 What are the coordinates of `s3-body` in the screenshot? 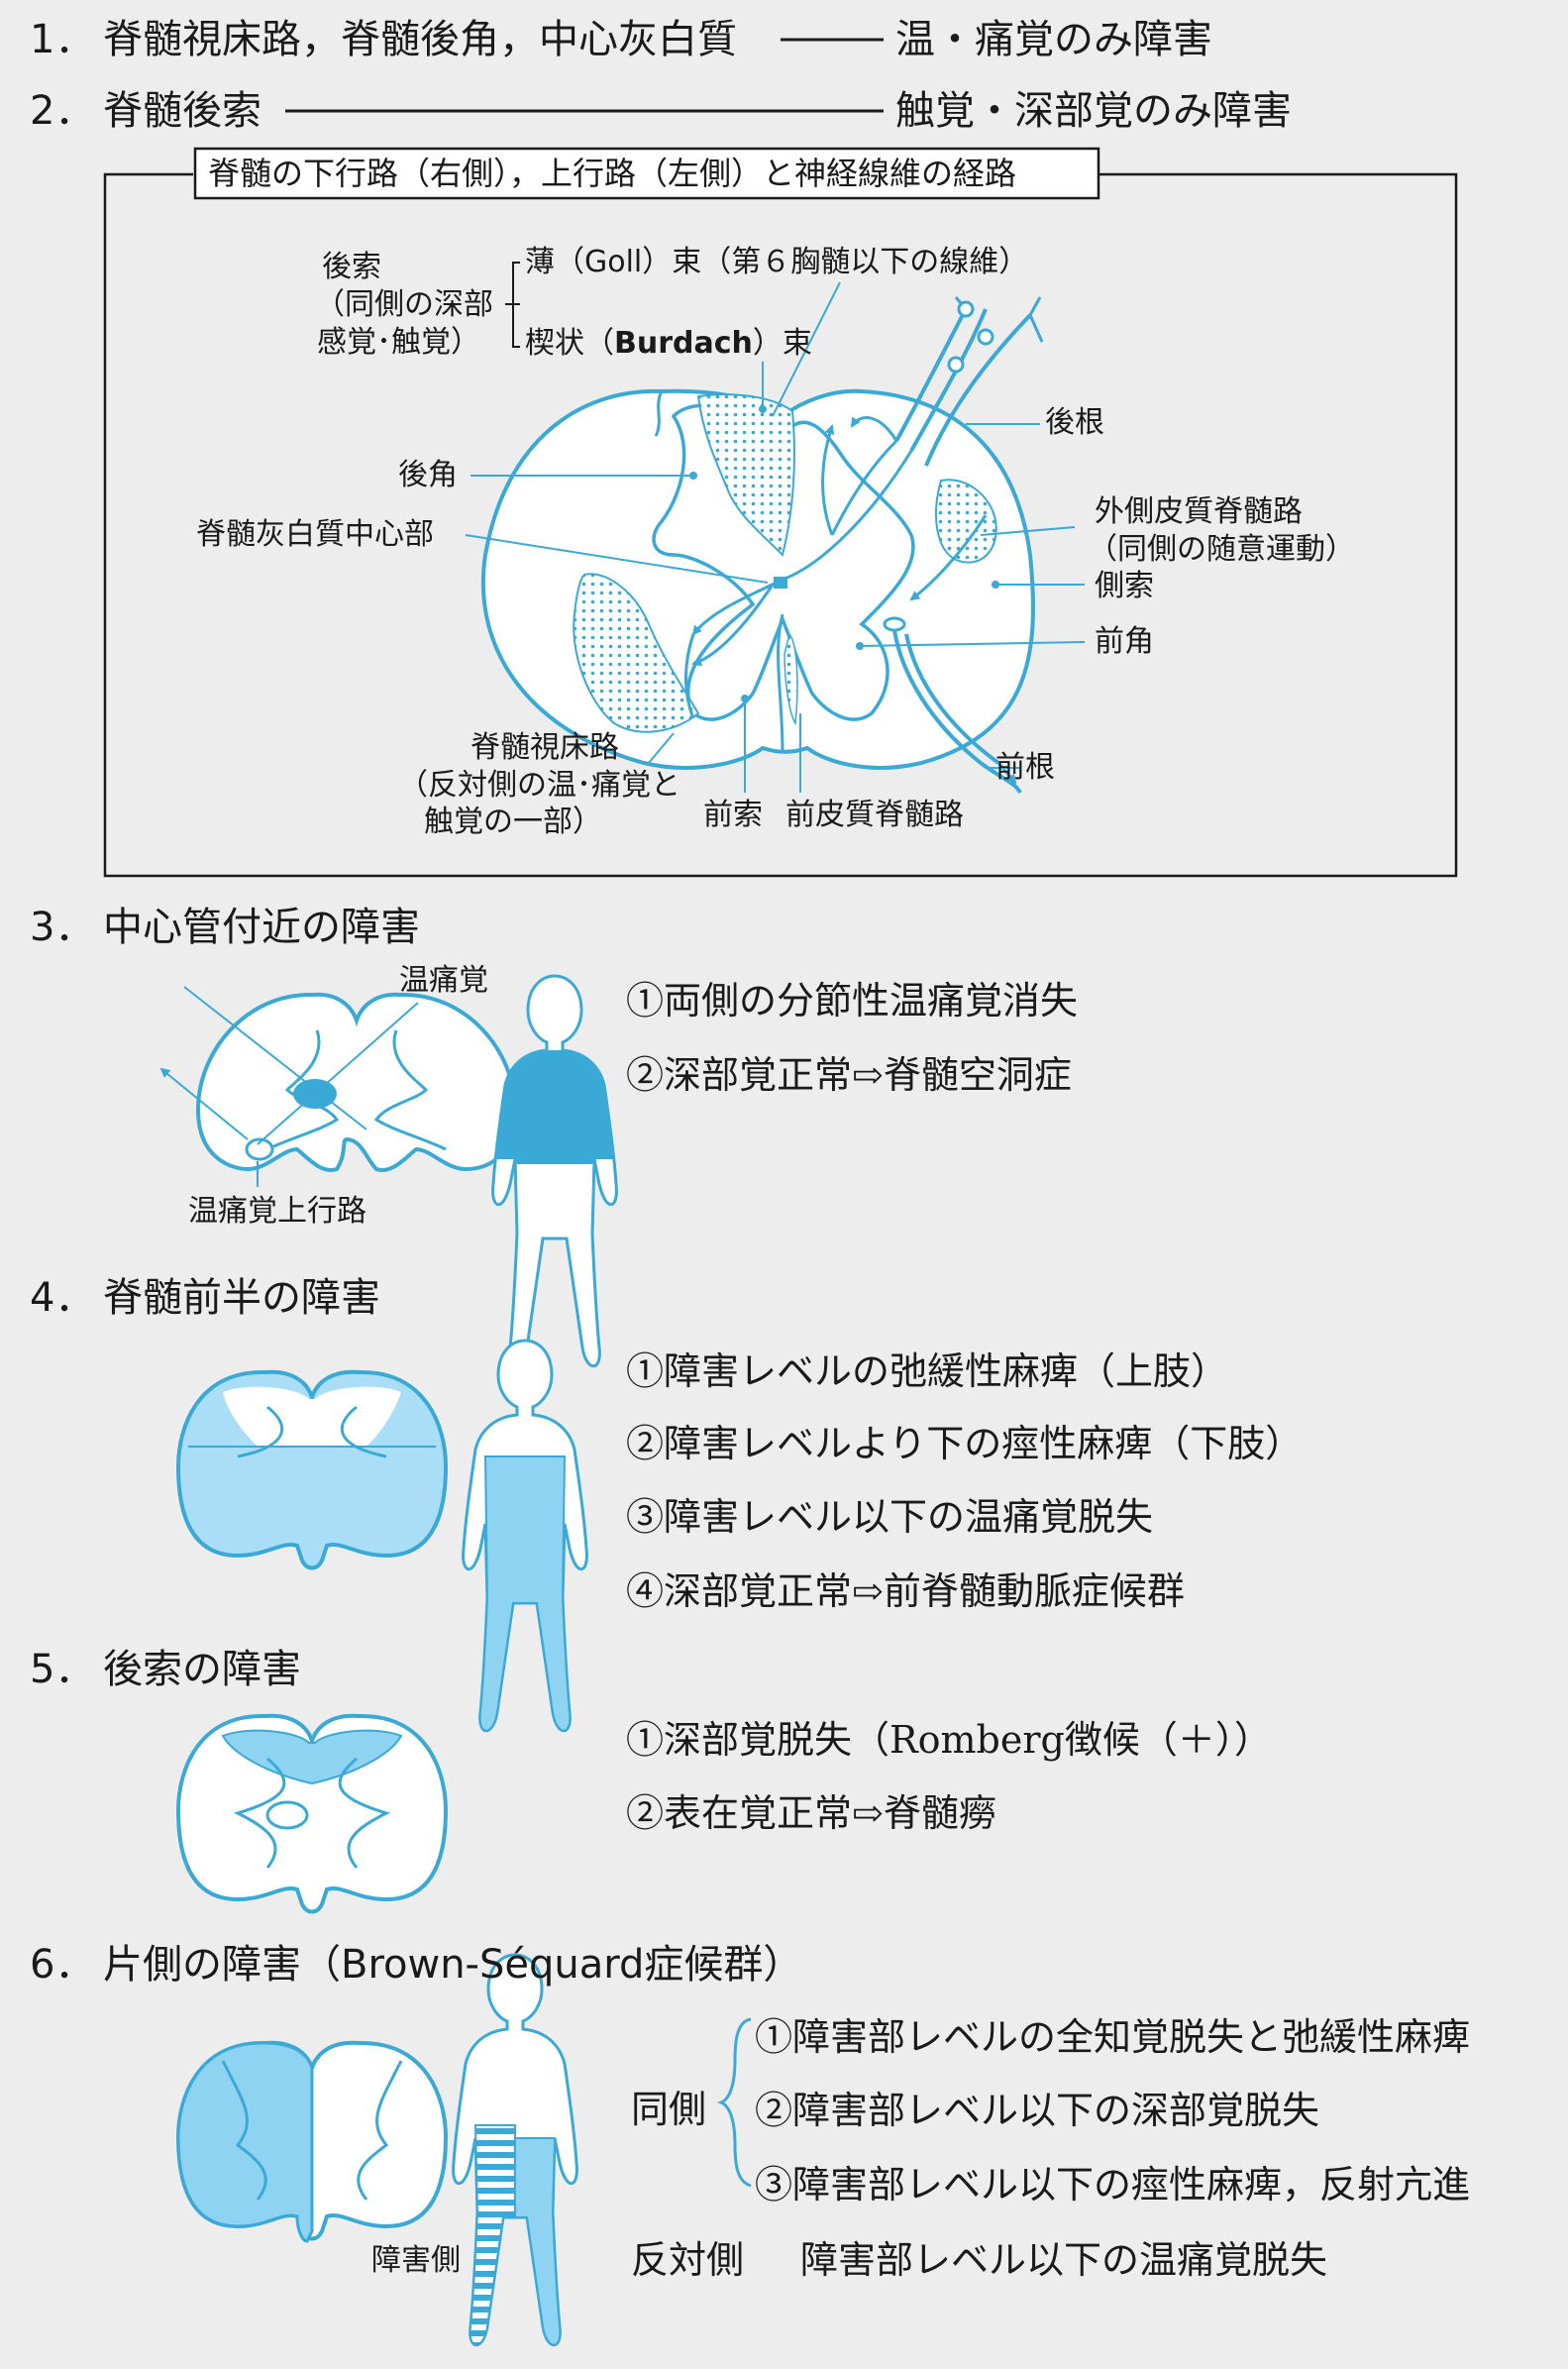 It's located at (554, 1171).